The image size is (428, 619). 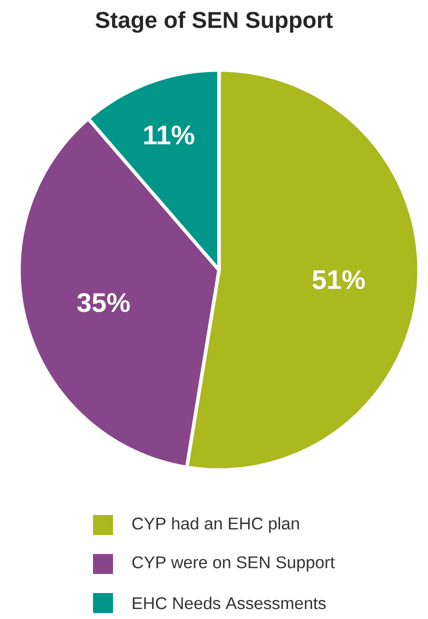 What do you see at coordinates (338, 280) in the screenshot?
I see `data-label: 51%` at bounding box center [338, 280].